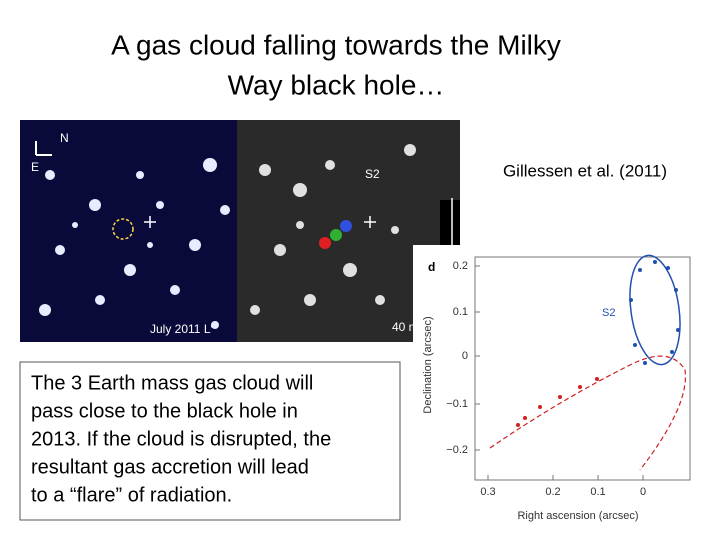  Describe the element at coordinates (557, 402) in the screenshot. I see `cloud-points` at that location.